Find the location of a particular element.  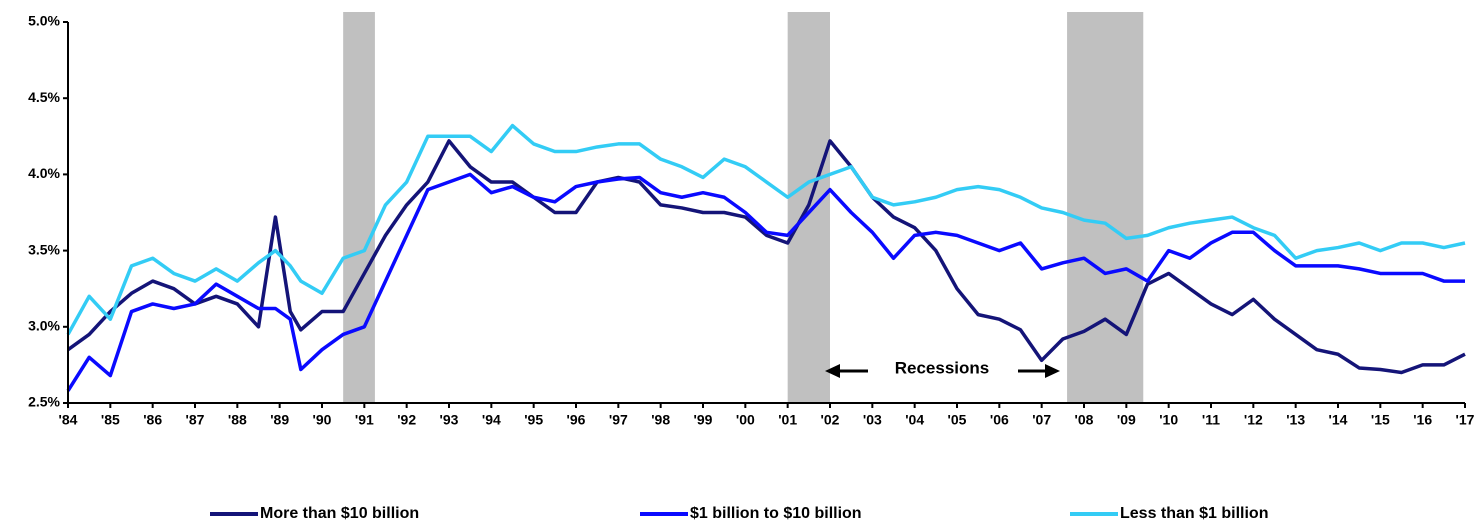

x-tick-label: '92 is located at coordinates (406, 420).